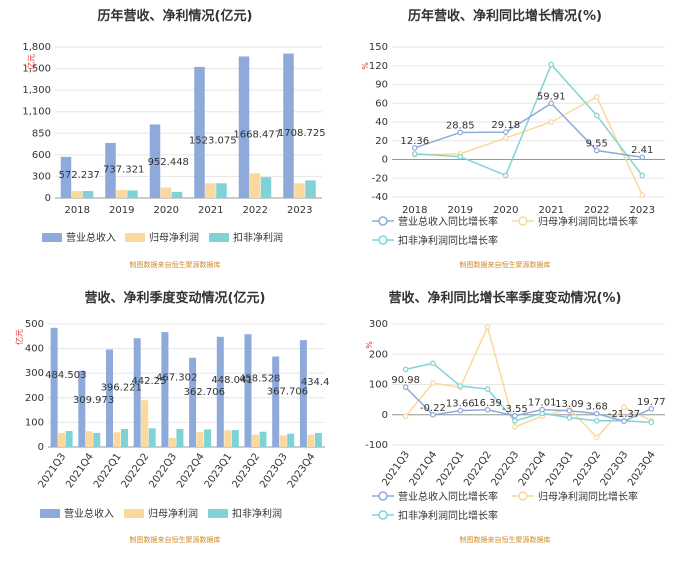  Describe the element at coordinates (258, 237) in the screenshot. I see `legend-label: 扣非净利润` at that location.